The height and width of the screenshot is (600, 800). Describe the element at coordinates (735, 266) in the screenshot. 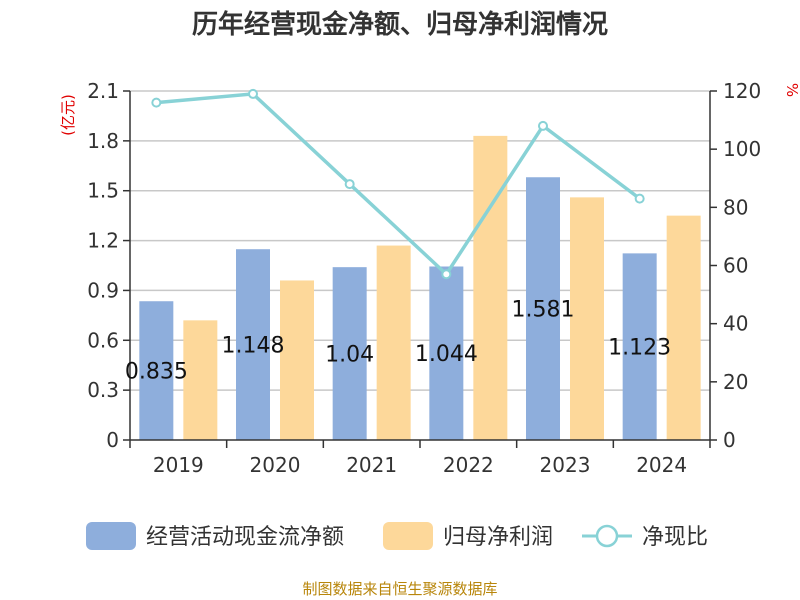

I see `right-tick-label: 60` at that location.